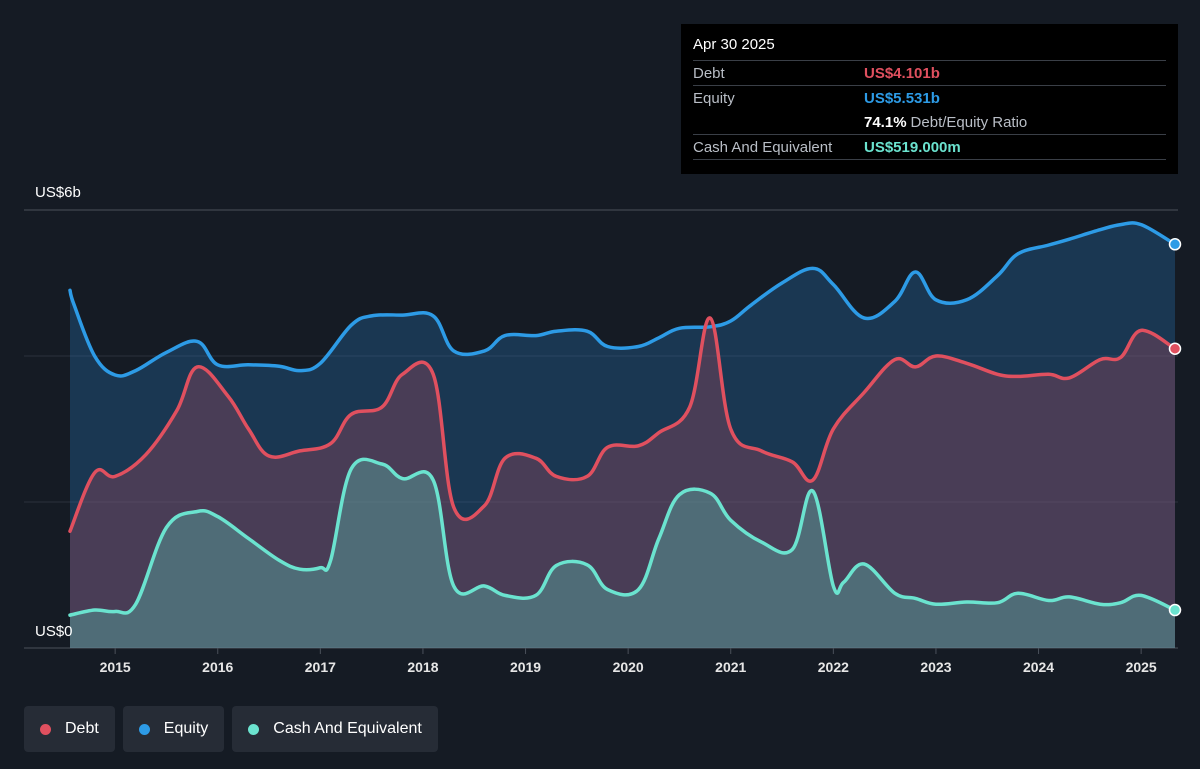 The height and width of the screenshot is (769, 1200). What do you see at coordinates (1175, 427) in the screenshot?
I see `series-end-markers` at bounding box center [1175, 427].